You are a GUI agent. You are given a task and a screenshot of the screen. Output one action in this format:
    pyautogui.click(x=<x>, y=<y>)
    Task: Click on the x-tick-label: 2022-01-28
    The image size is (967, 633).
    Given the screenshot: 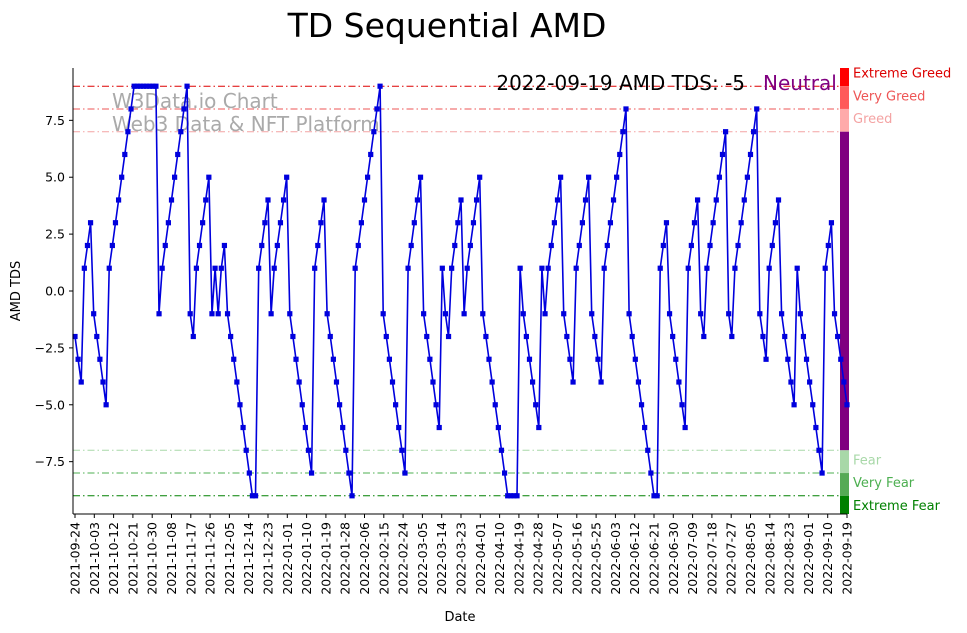 What is the action you would take?
    pyautogui.click(x=345, y=558)
    